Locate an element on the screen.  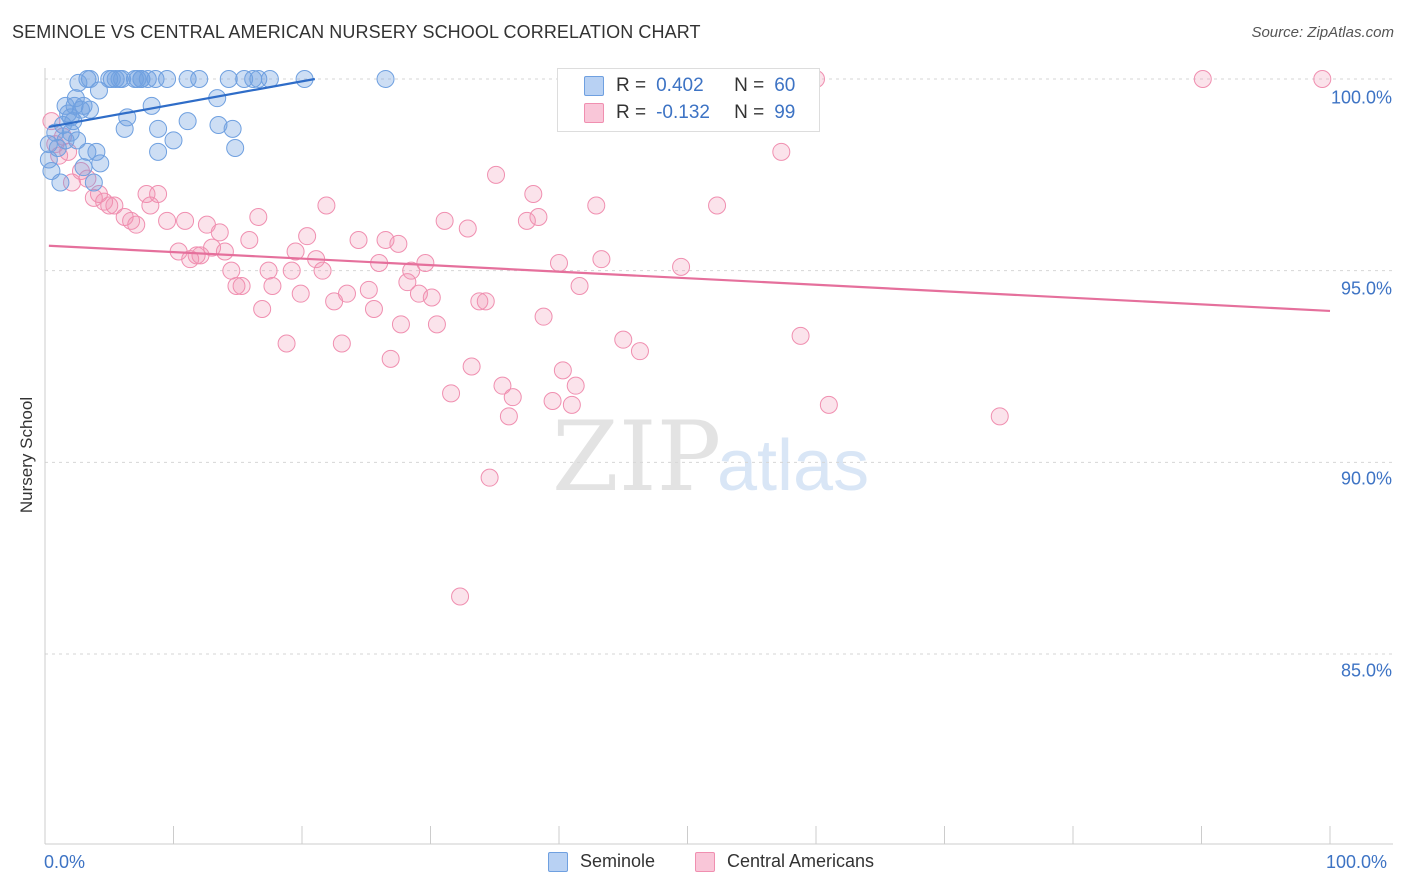
central-americans-swatch is located at coordinates (594, 113).